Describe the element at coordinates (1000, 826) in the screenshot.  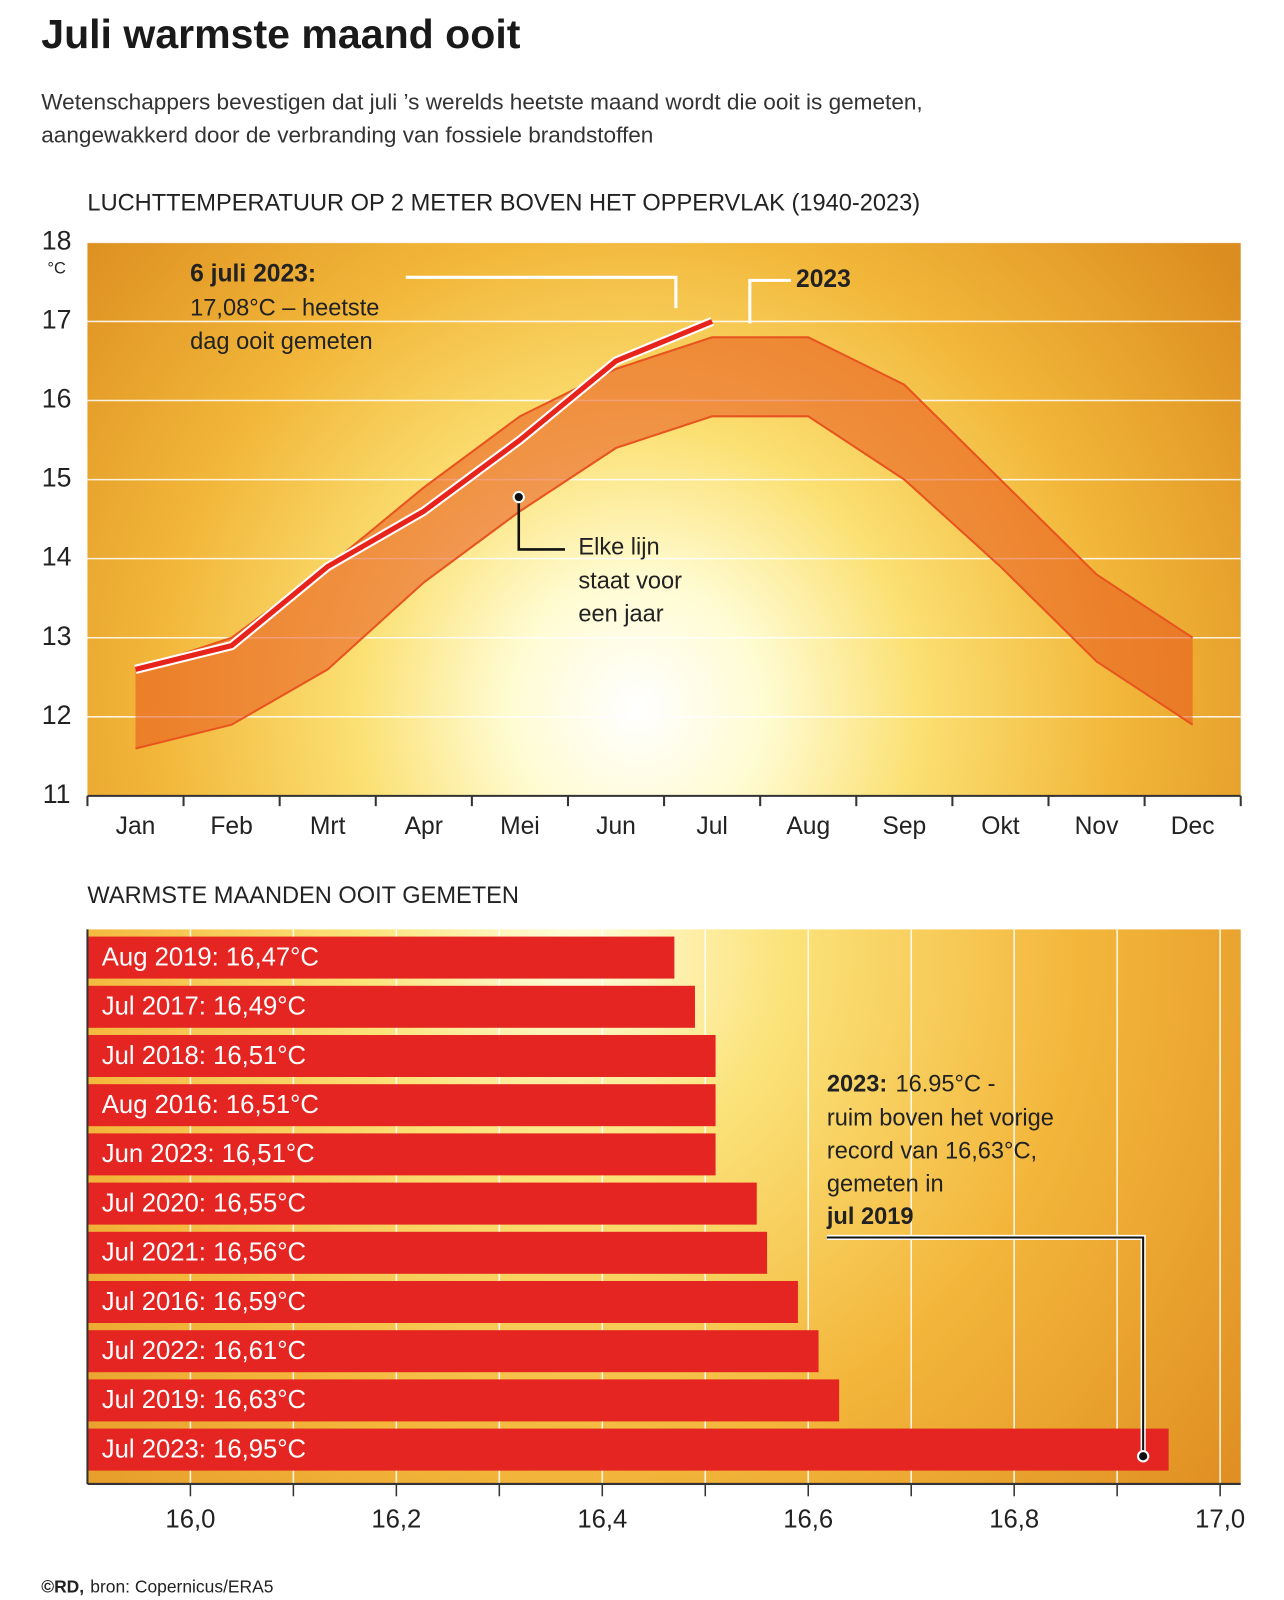
I see `x-tick-label: Okt` at that location.